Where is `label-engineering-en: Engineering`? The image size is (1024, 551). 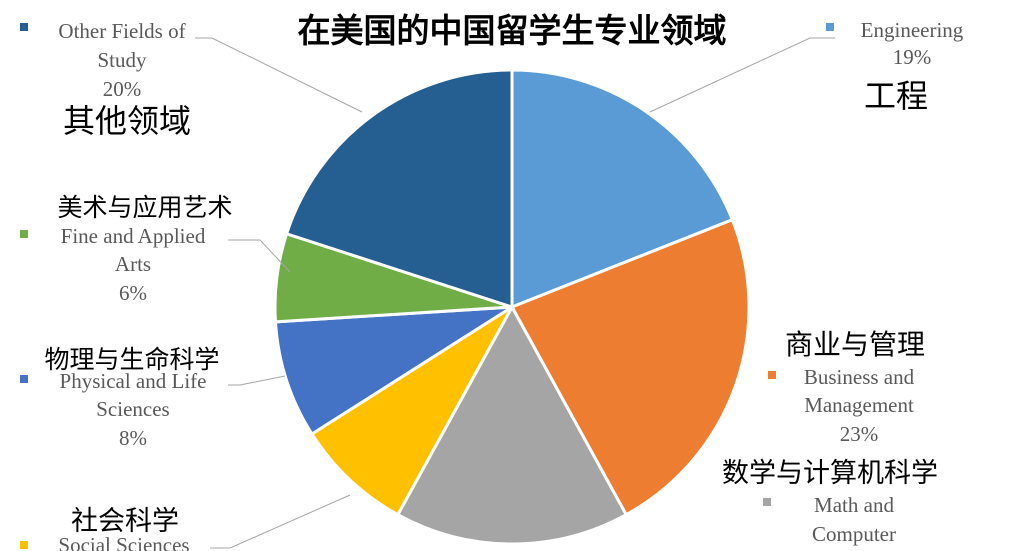
label-engineering-en: Engineering is located at coordinates (912, 30).